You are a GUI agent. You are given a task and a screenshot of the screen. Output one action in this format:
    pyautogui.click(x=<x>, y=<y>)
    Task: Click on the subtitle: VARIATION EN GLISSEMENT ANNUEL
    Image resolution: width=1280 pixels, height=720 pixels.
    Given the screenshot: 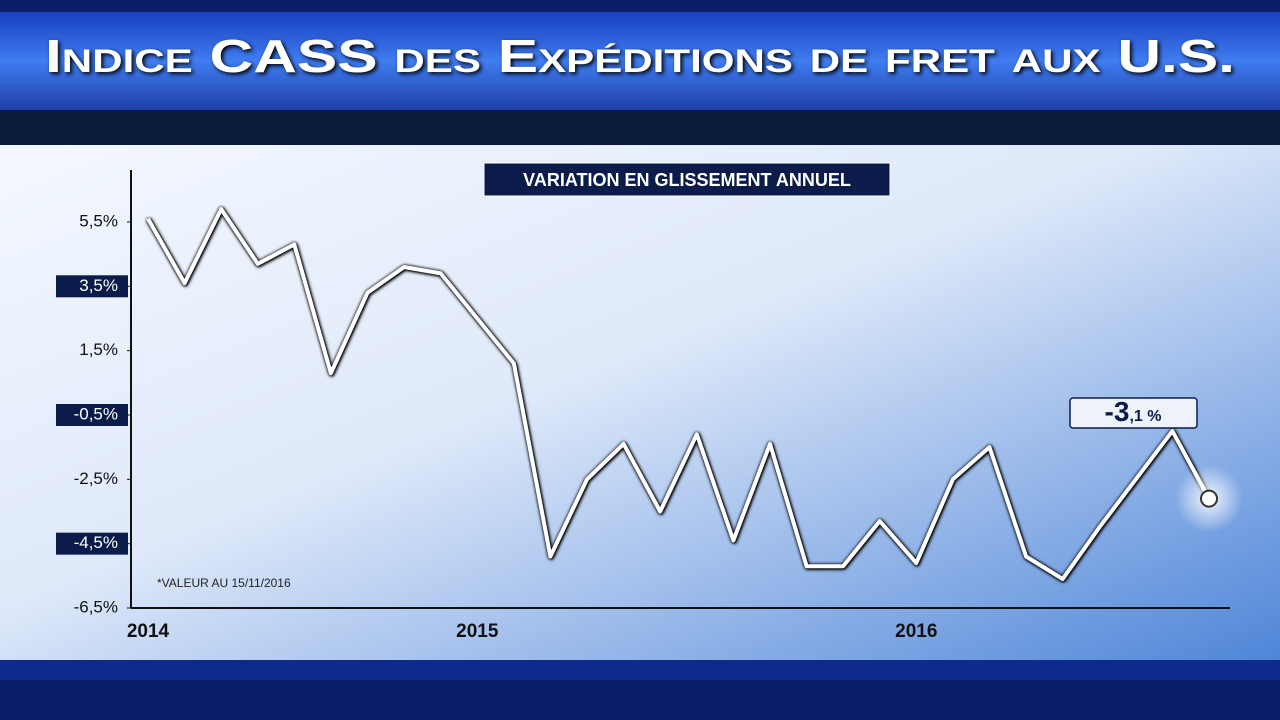 What is the action you would take?
    pyautogui.click(x=687, y=180)
    